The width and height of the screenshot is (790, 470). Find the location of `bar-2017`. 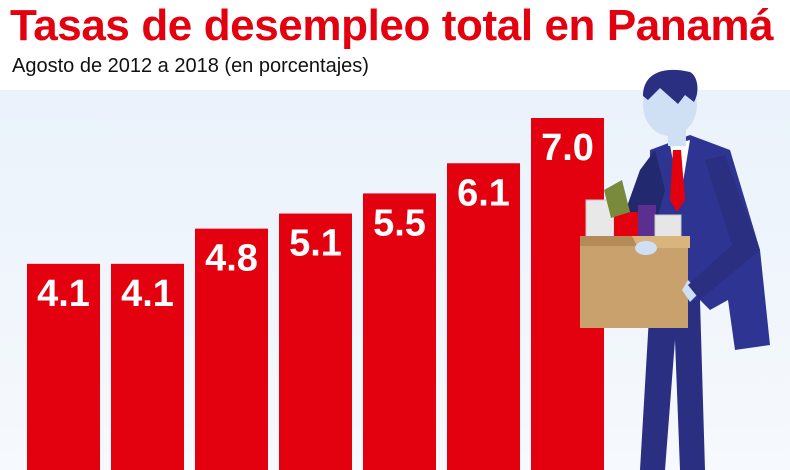

bar-2017 is located at coordinates (483, 316).